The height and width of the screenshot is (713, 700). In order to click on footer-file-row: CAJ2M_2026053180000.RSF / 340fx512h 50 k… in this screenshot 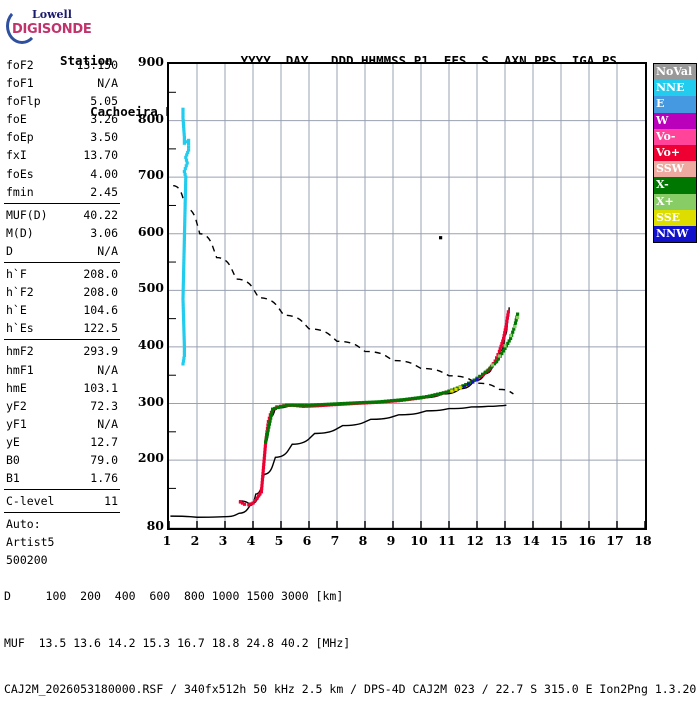, I will do `click(350, 689)`.